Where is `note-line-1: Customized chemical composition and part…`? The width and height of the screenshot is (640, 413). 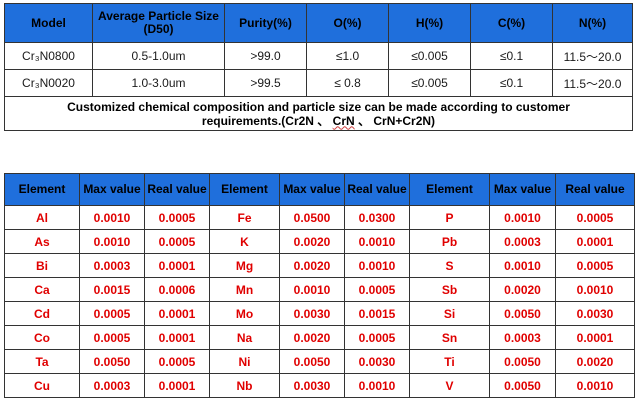
note-line-1: Customized chemical composition and part… is located at coordinates (318, 106).